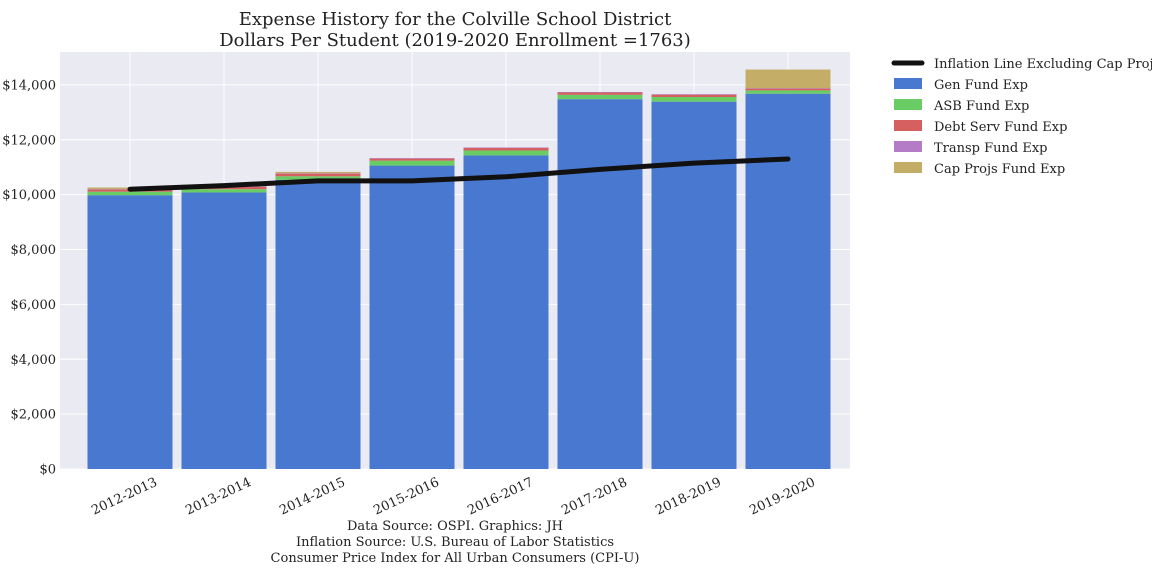 The width and height of the screenshot is (1152, 580). I want to click on bar-segment-gen-fund-exp-2017-2018, so click(600, 284).